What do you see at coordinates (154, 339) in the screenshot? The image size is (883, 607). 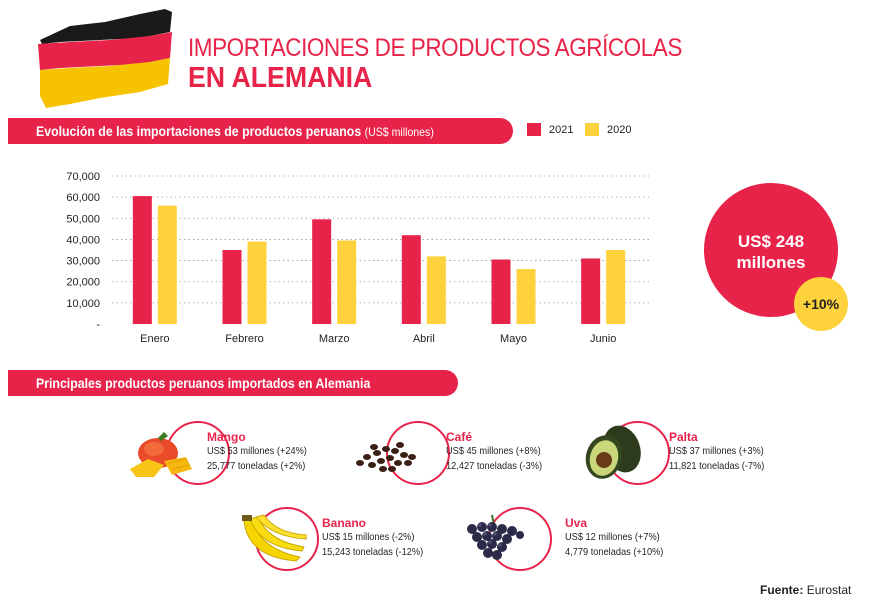 I see `x-tick-label: Enero` at bounding box center [154, 339].